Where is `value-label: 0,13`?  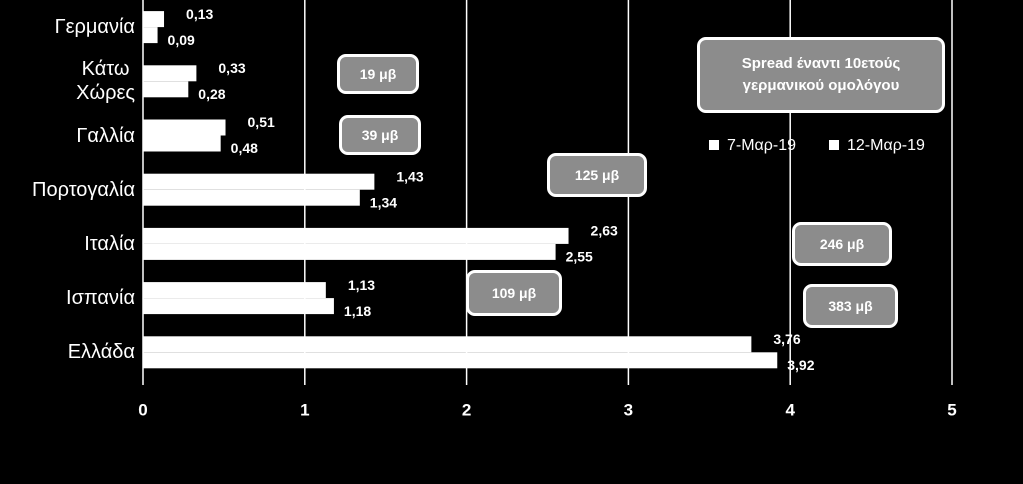
value-label: 0,13 is located at coordinates (199, 14).